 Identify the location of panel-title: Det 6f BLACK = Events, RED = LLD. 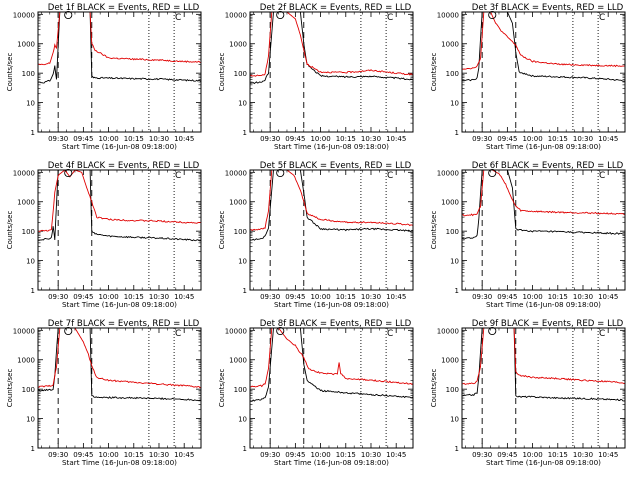
(548, 166).